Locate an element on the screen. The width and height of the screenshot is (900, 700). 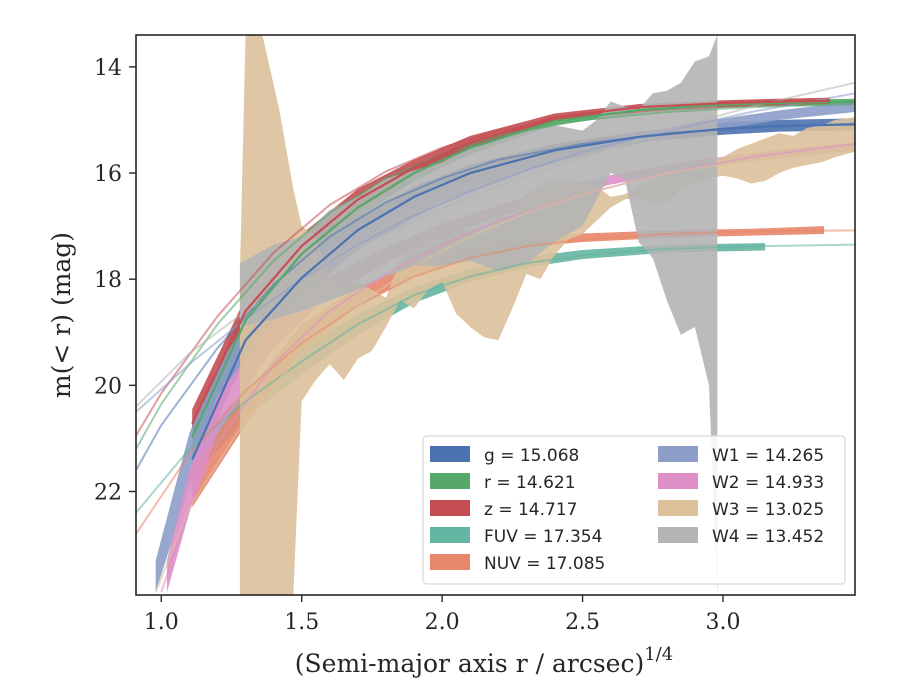
legend-item-z: z = 14.717 is located at coordinates (503, 510).